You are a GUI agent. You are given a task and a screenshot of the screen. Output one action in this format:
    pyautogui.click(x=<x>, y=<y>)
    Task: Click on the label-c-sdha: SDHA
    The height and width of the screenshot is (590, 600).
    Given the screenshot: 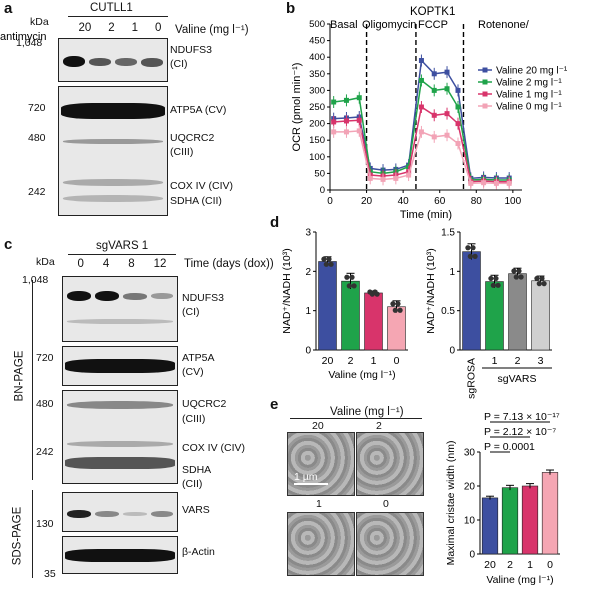 What is the action you would take?
    pyautogui.click(x=197, y=470)
    